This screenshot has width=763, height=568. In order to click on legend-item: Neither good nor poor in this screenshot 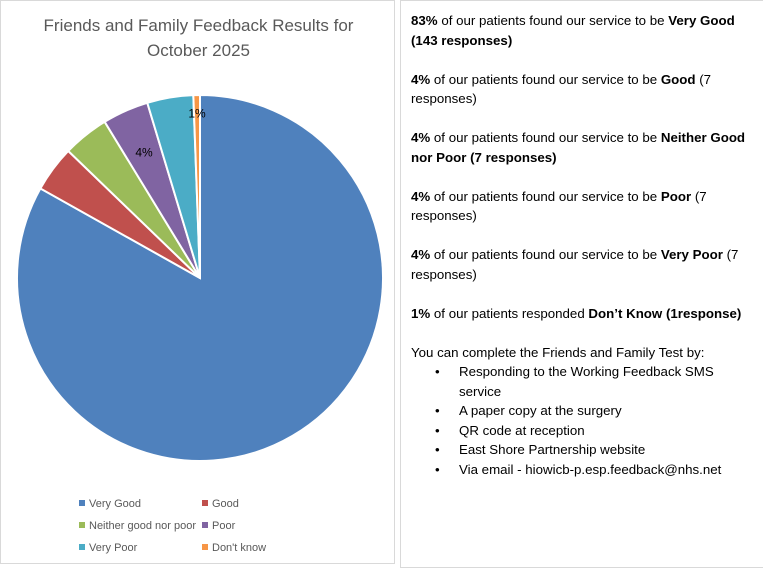, I will do `click(137, 526)`.